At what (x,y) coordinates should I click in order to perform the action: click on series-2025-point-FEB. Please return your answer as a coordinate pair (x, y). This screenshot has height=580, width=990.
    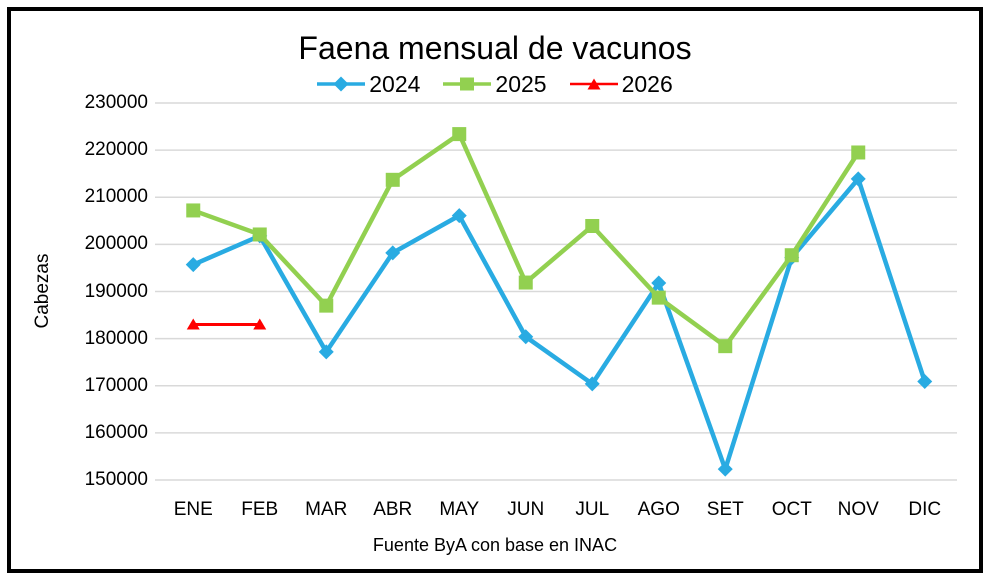
    Looking at the image, I should click on (259, 234).